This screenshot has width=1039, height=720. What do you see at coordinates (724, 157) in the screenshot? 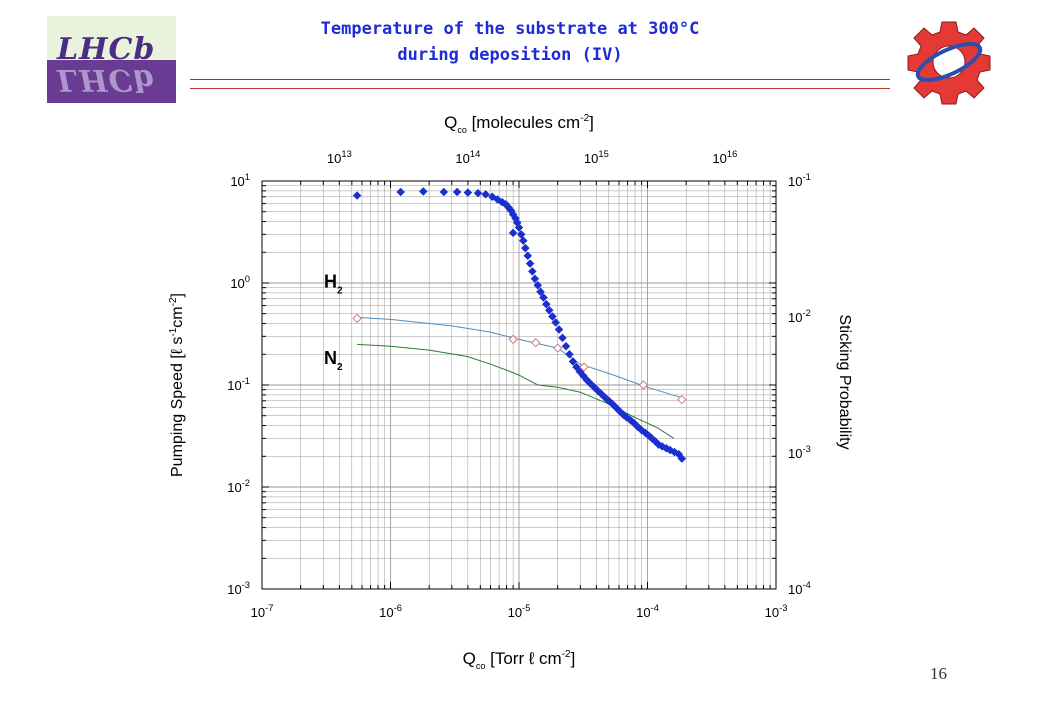
I see `top-x-tick-label: 1016` at bounding box center [724, 157].